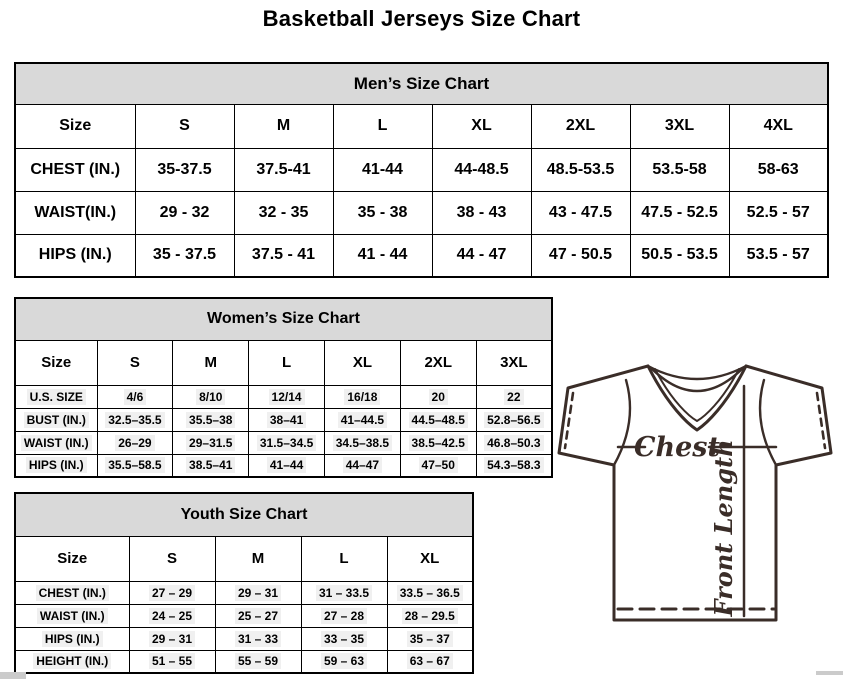 The width and height of the screenshot is (843, 679). What do you see at coordinates (514, 362) in the screenshot?
I see `womens-col-header: 3XL` at bounding box center [514, 362].